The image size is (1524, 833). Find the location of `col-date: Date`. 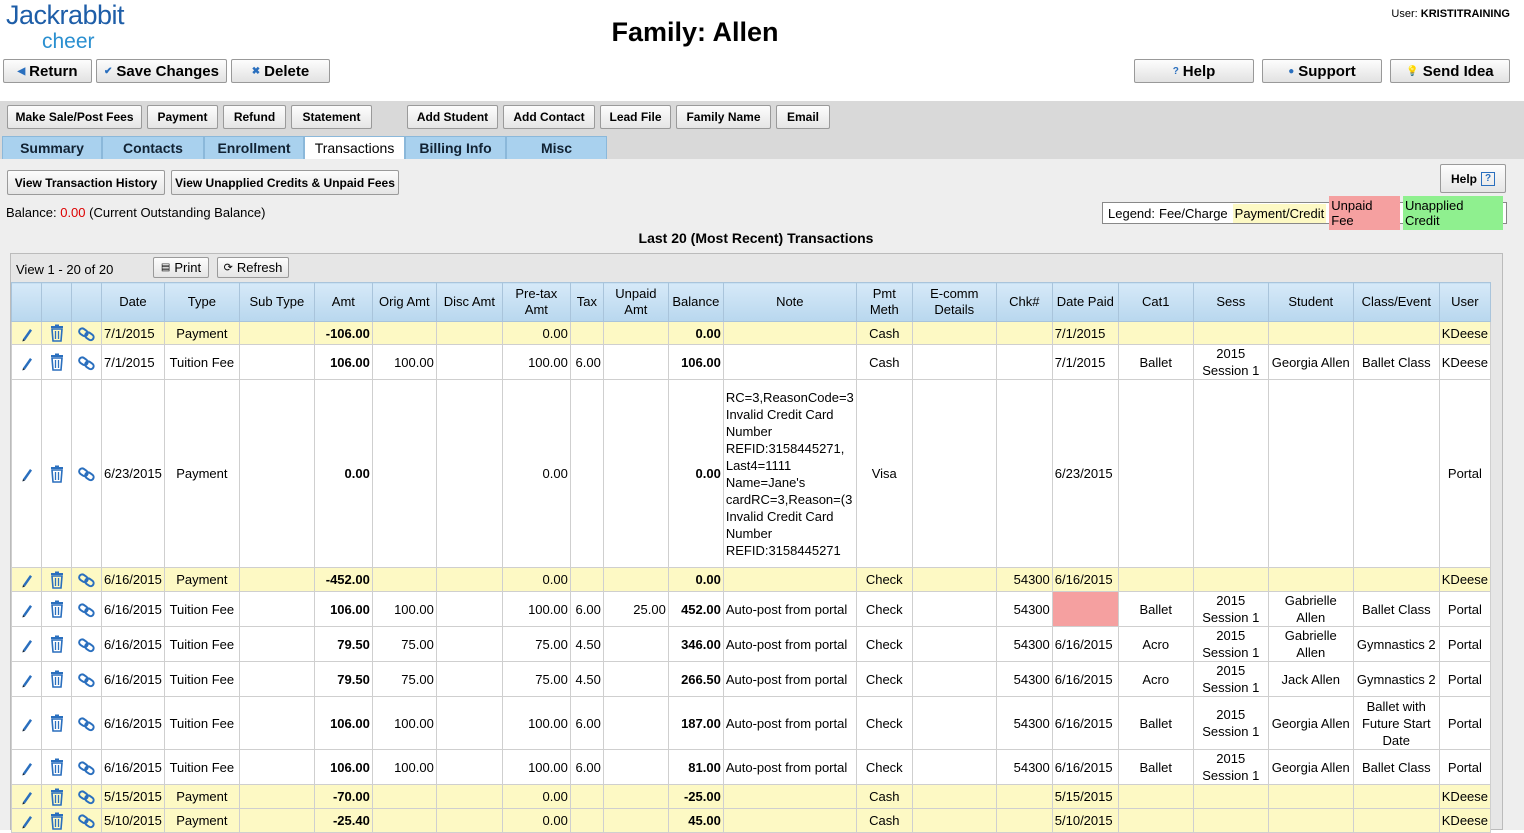

col-date: Date is located at coordinates (133, 302).